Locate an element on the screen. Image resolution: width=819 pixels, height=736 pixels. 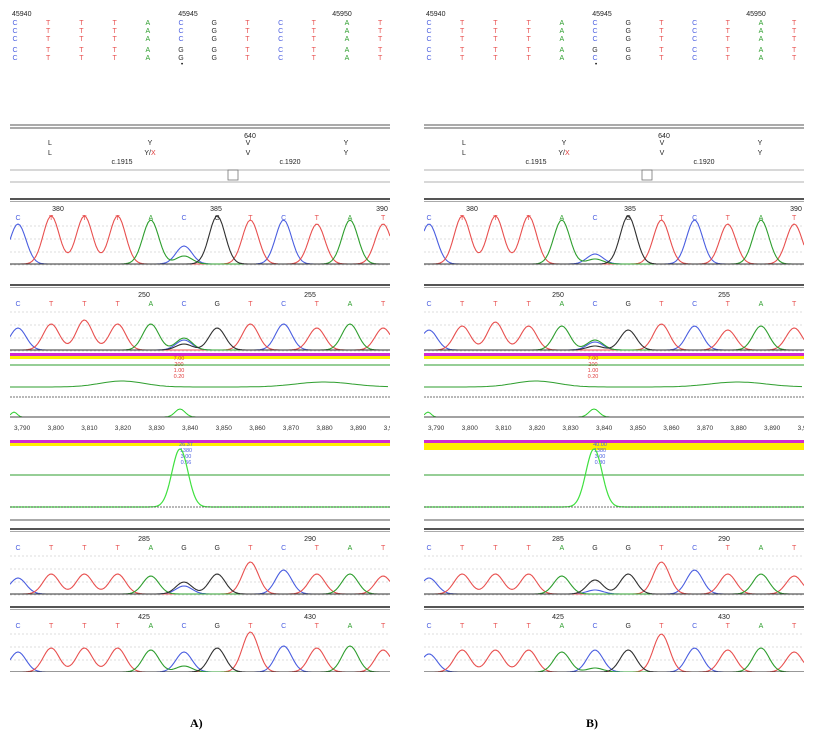
ref-base-G: G is located at coordinates (180, 50).